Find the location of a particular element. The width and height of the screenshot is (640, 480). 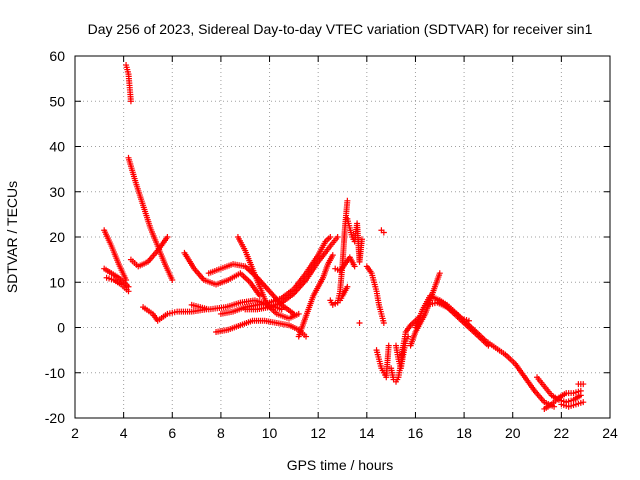

x-tick-label: 22 is located at coordinates (562, 433).